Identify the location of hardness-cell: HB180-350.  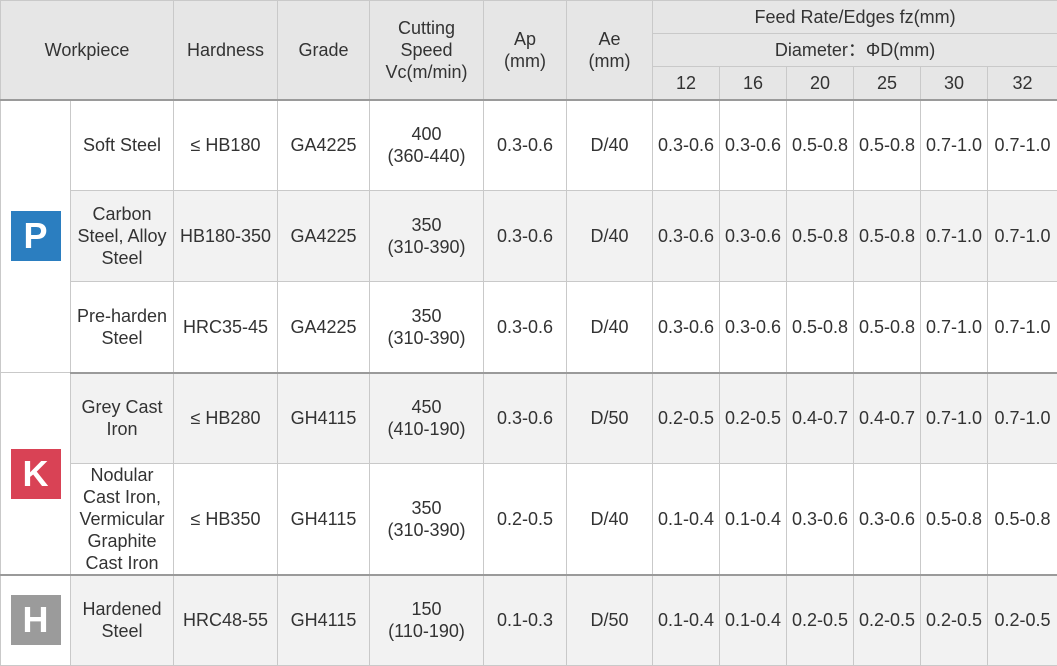
(226, 236).